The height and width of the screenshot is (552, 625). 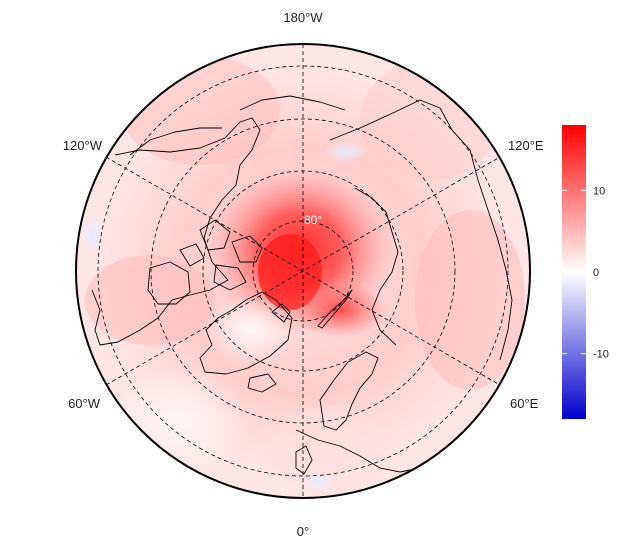 I want to click on lon-label-lower-left: 60°W, so click(x=84, y=403).